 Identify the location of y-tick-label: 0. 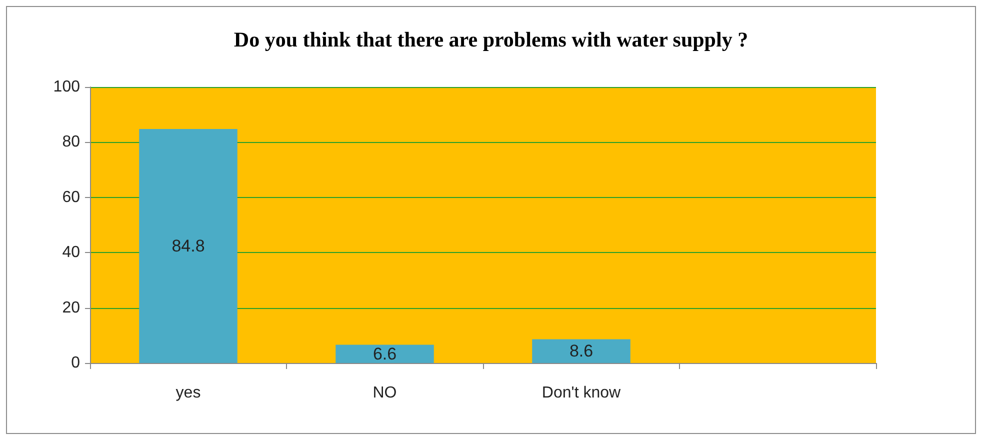
(75, 363).